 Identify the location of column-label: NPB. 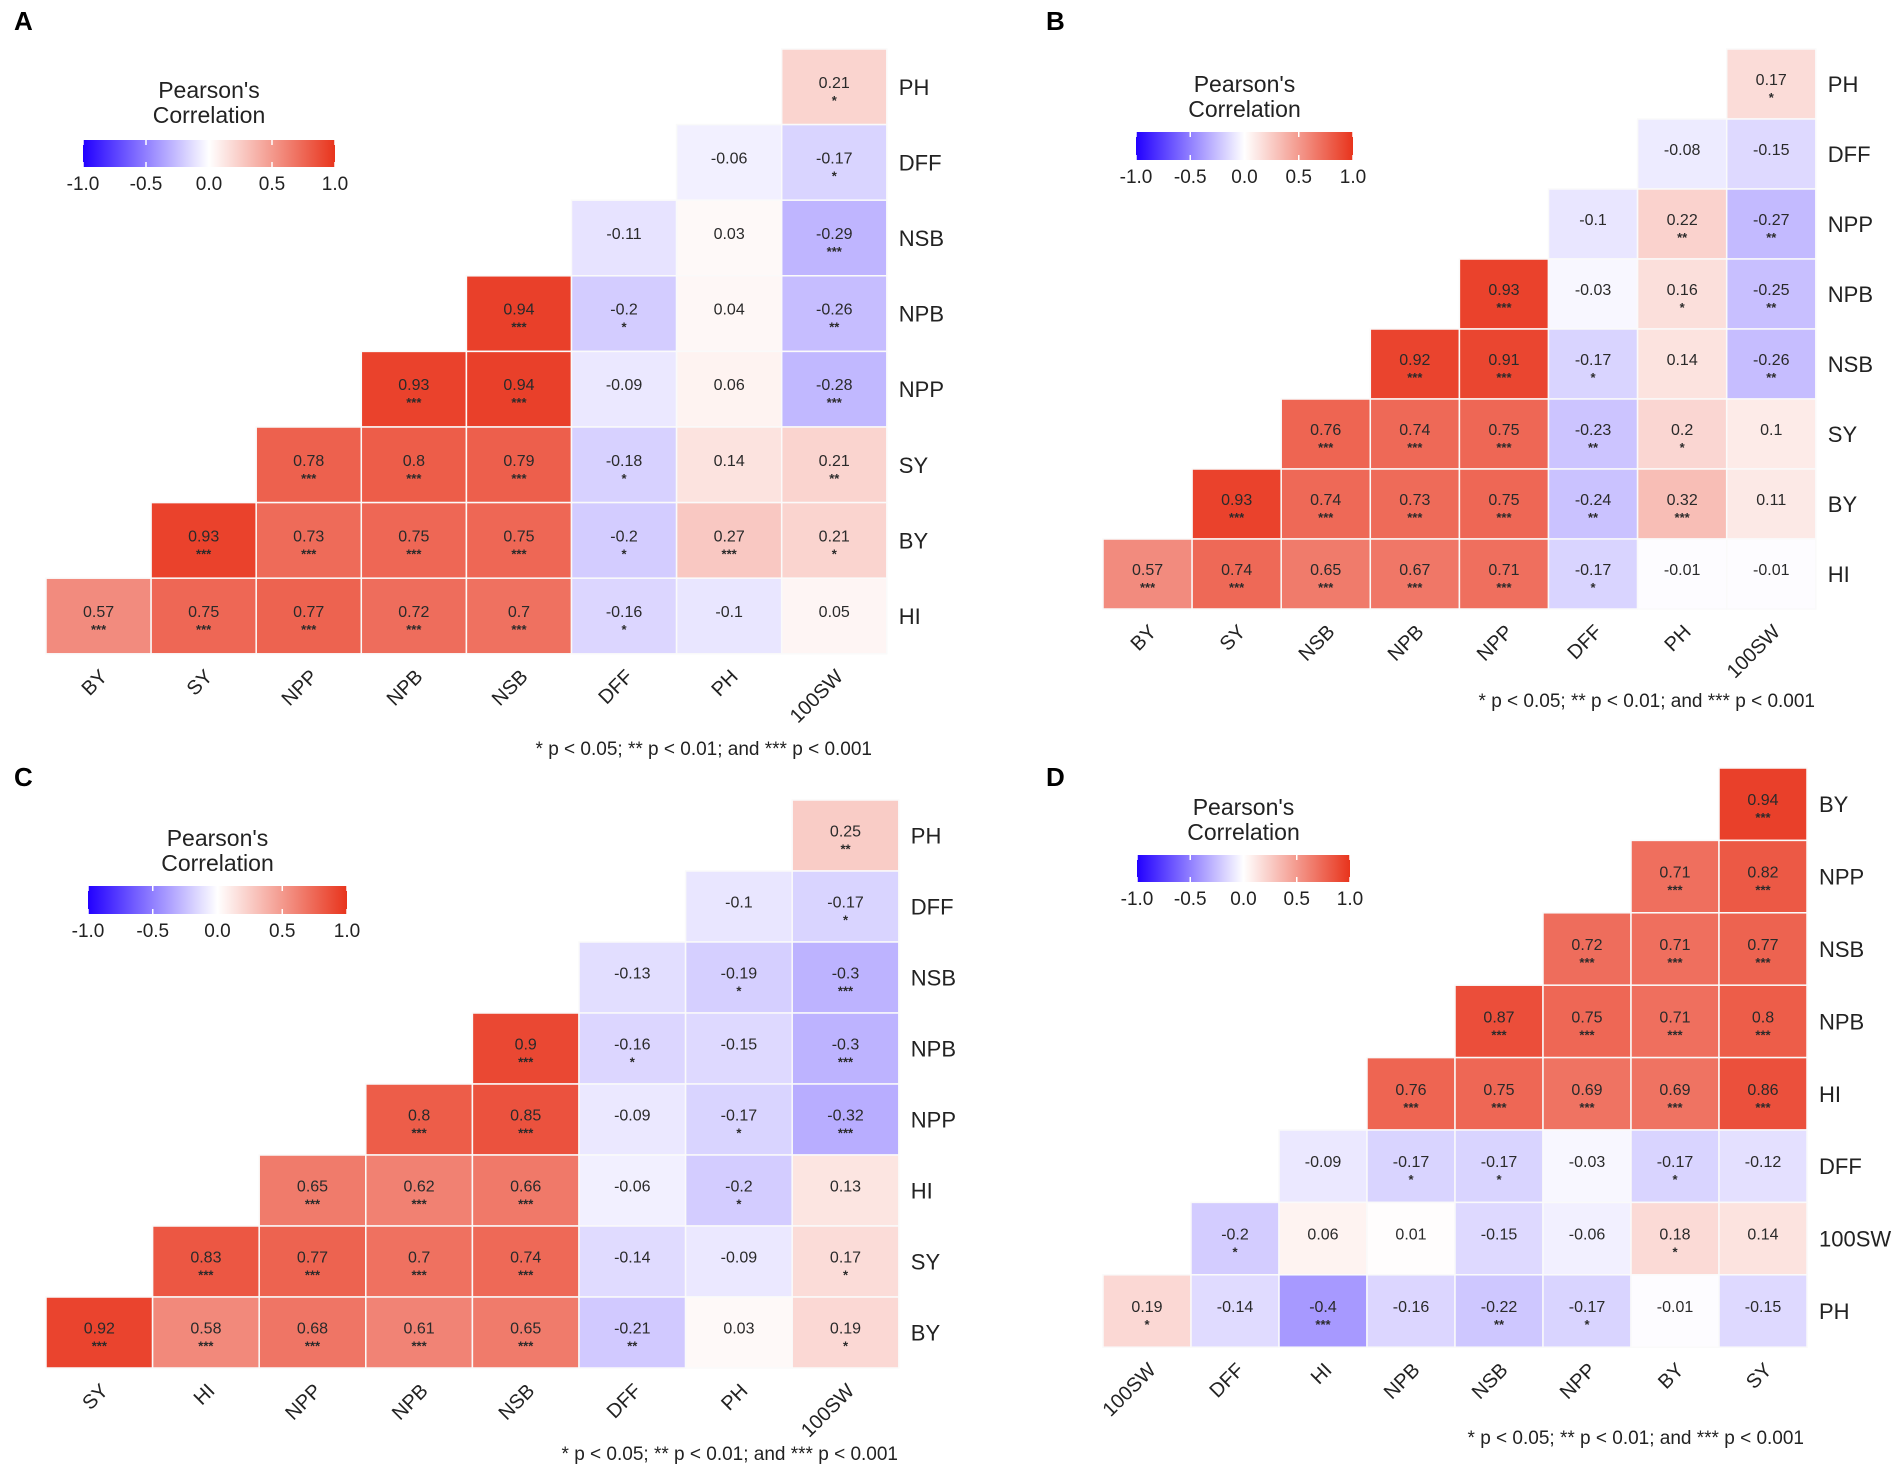
(1402, 1381).